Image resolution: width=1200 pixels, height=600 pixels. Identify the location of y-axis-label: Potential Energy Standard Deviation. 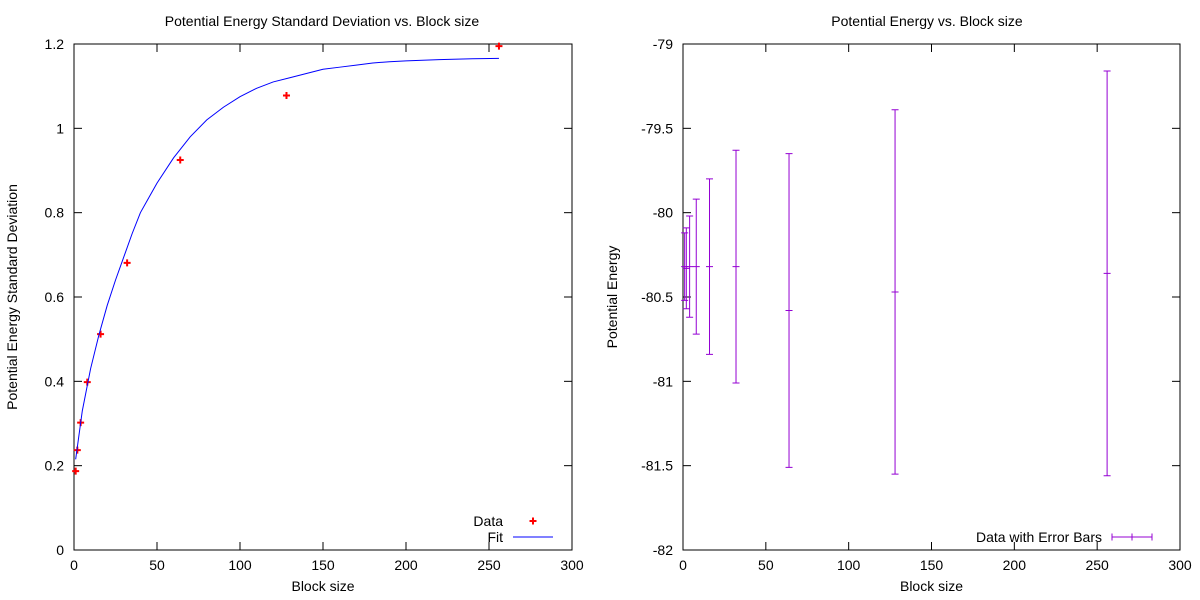
(12, 297).